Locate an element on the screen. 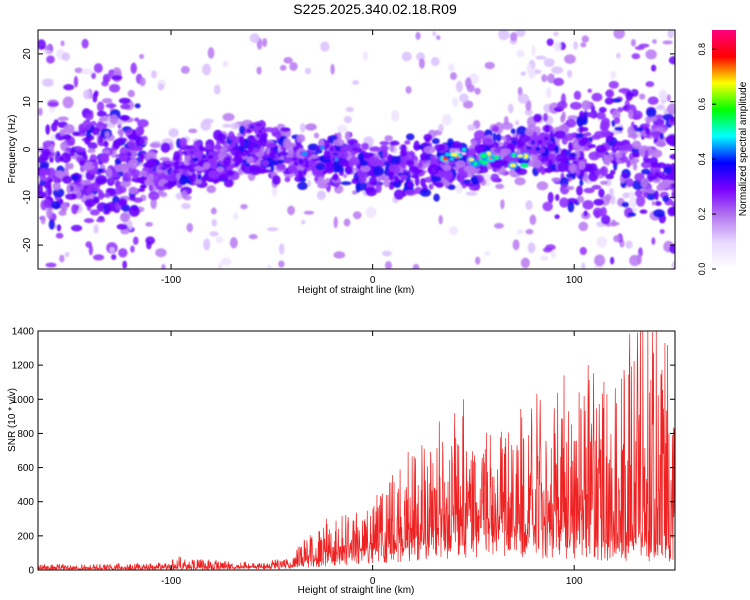 The width and height of the screenshot is (750, 600). spectrogram-y-tick-label: 20 is located at coordinates (27, 54).